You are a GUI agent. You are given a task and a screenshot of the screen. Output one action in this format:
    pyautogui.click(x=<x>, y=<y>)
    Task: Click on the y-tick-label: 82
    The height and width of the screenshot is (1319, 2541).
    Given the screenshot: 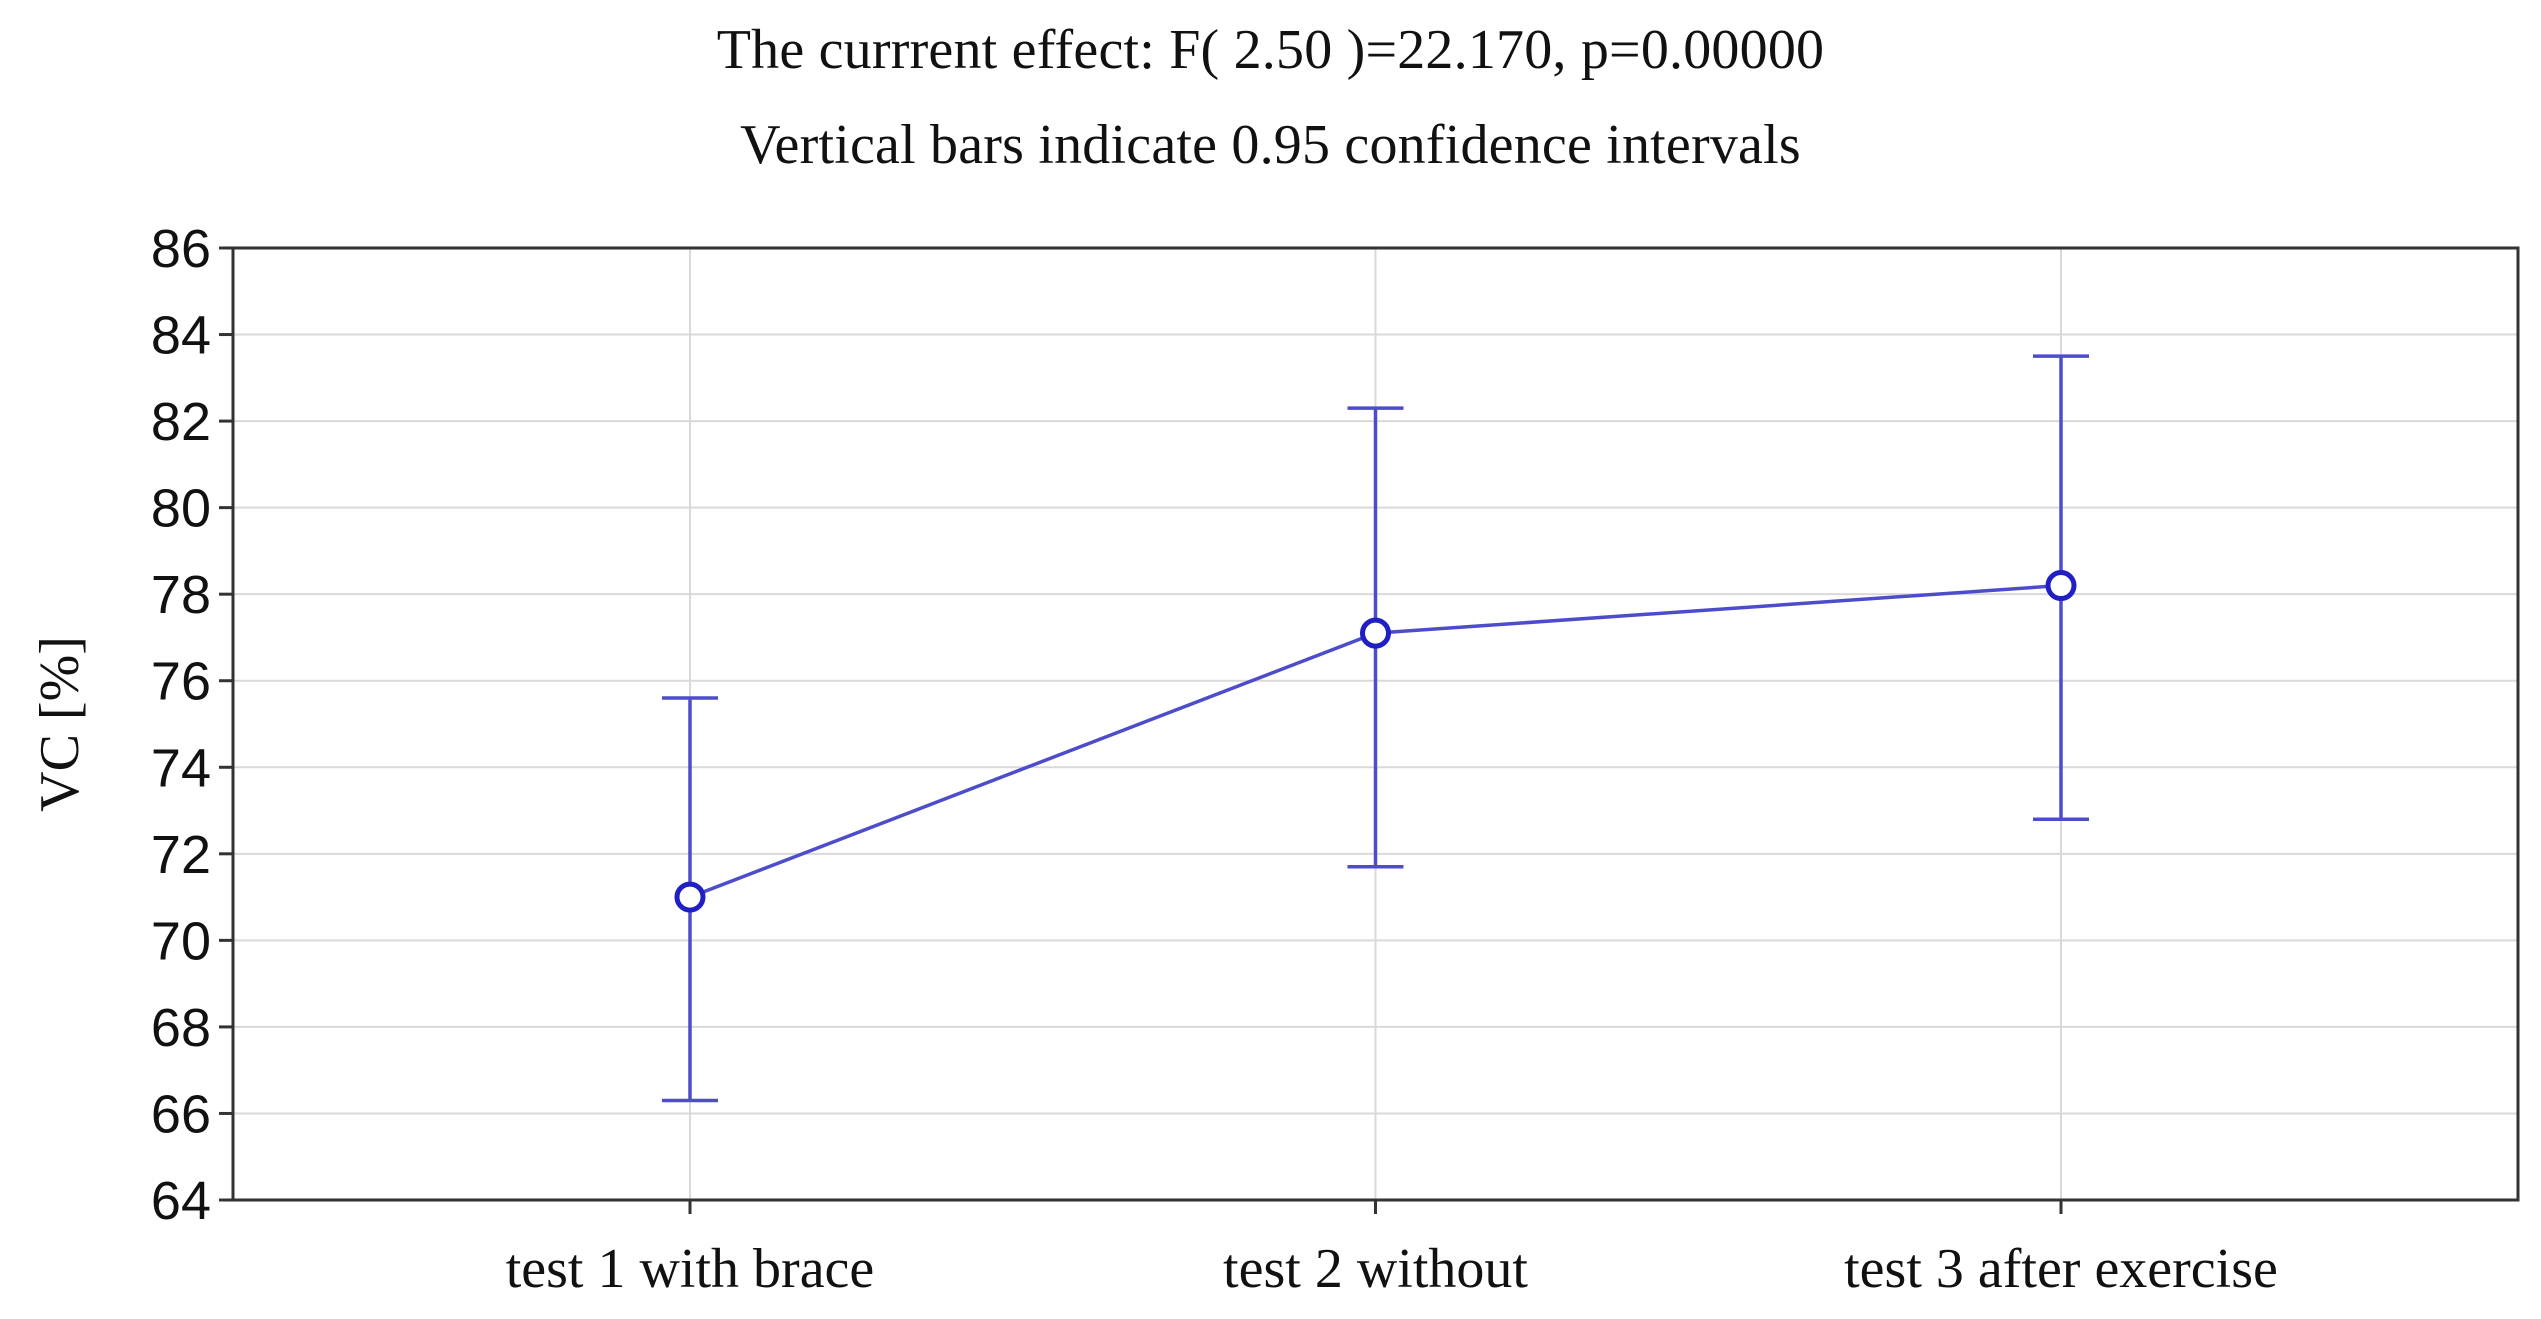 What is the action you would take?
    pyautogui.click(x=181, y=422)
    